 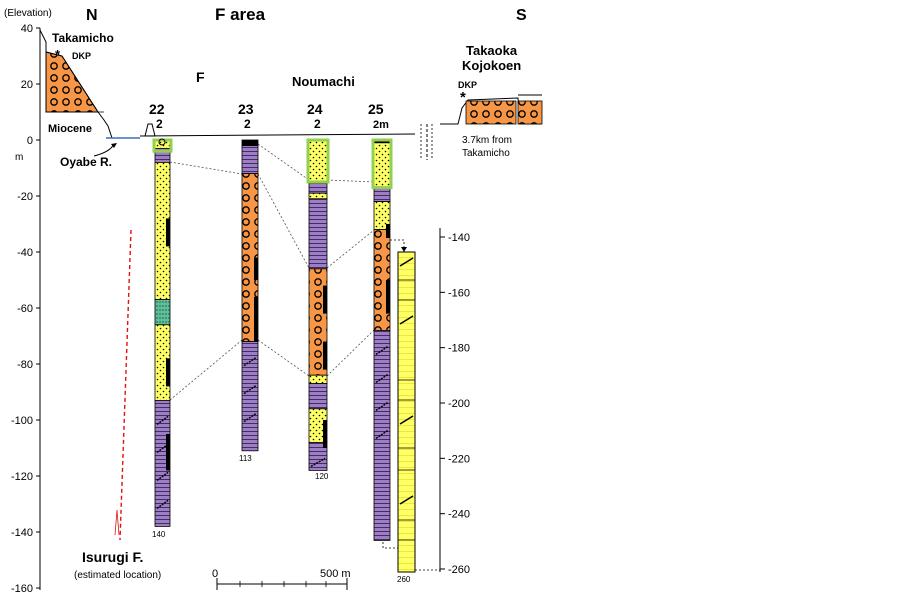 What do you see at coordinates (376, 109) in the screenshot?
I see `borehole-25-number: 25` at bounding box center [376, 109].